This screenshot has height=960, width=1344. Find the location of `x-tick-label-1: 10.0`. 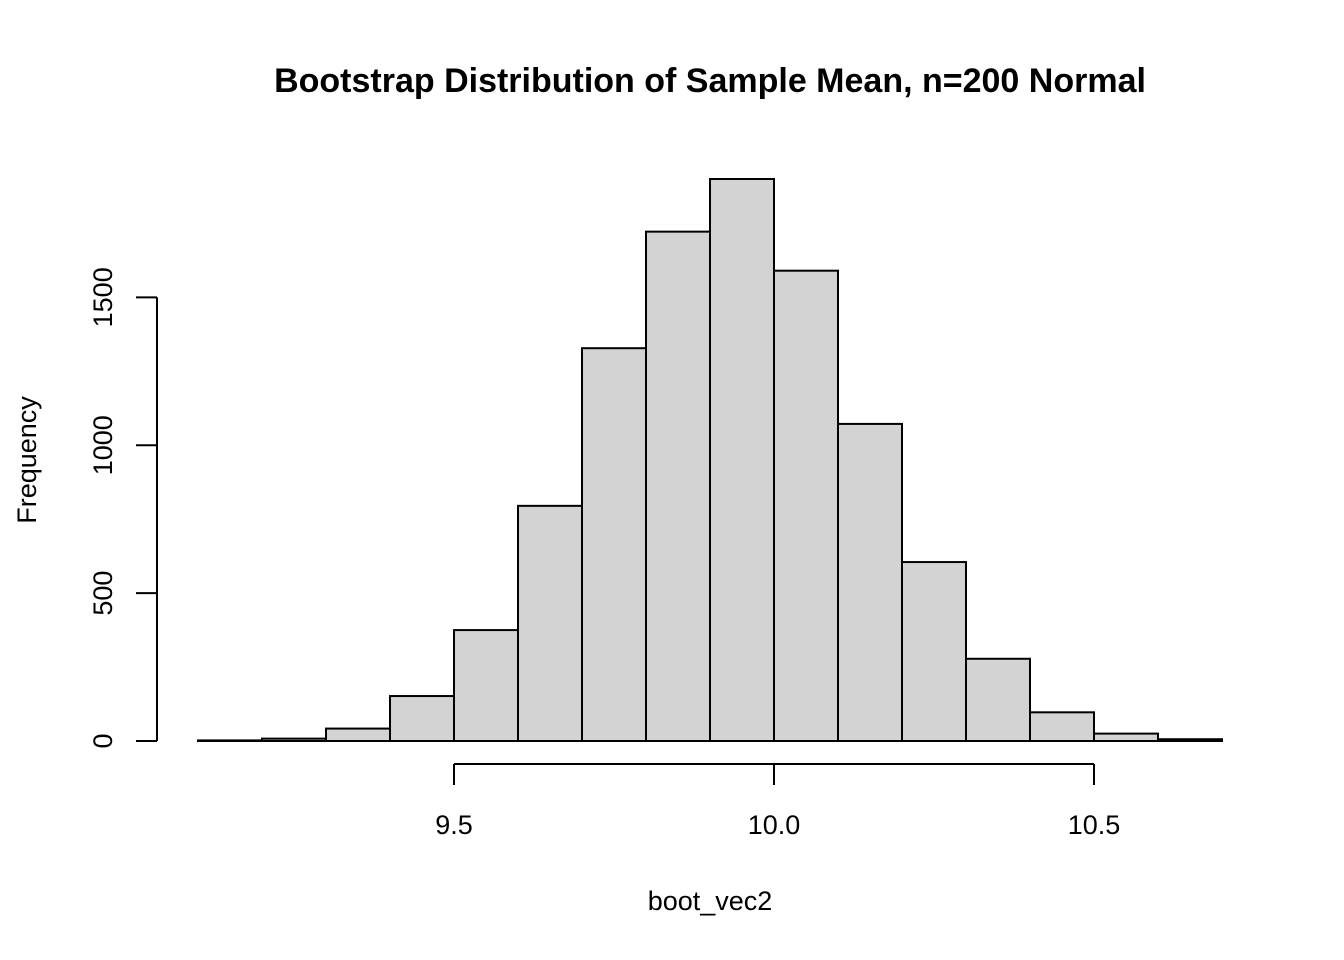

x-tick-label-1: 10.0 is located at coordinates (774, 825).